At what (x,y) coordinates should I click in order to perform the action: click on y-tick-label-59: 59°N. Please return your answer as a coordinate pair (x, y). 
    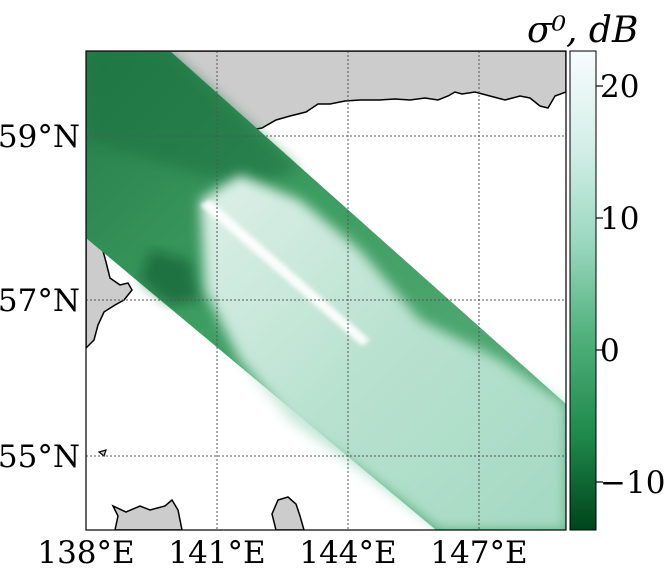
    Looking at the image, I should click on (40, 137).